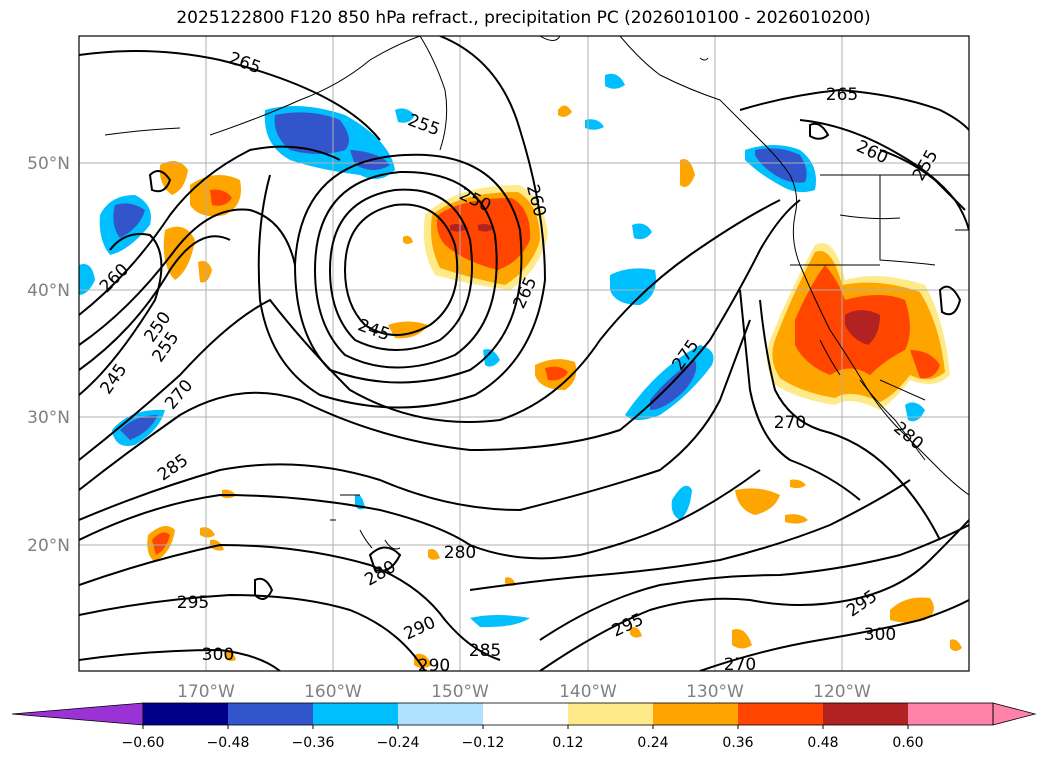 The width and height of the screenshot is (1047, 765). I want to click on colorbar-tick-label: −0.48, so click(228, 743).